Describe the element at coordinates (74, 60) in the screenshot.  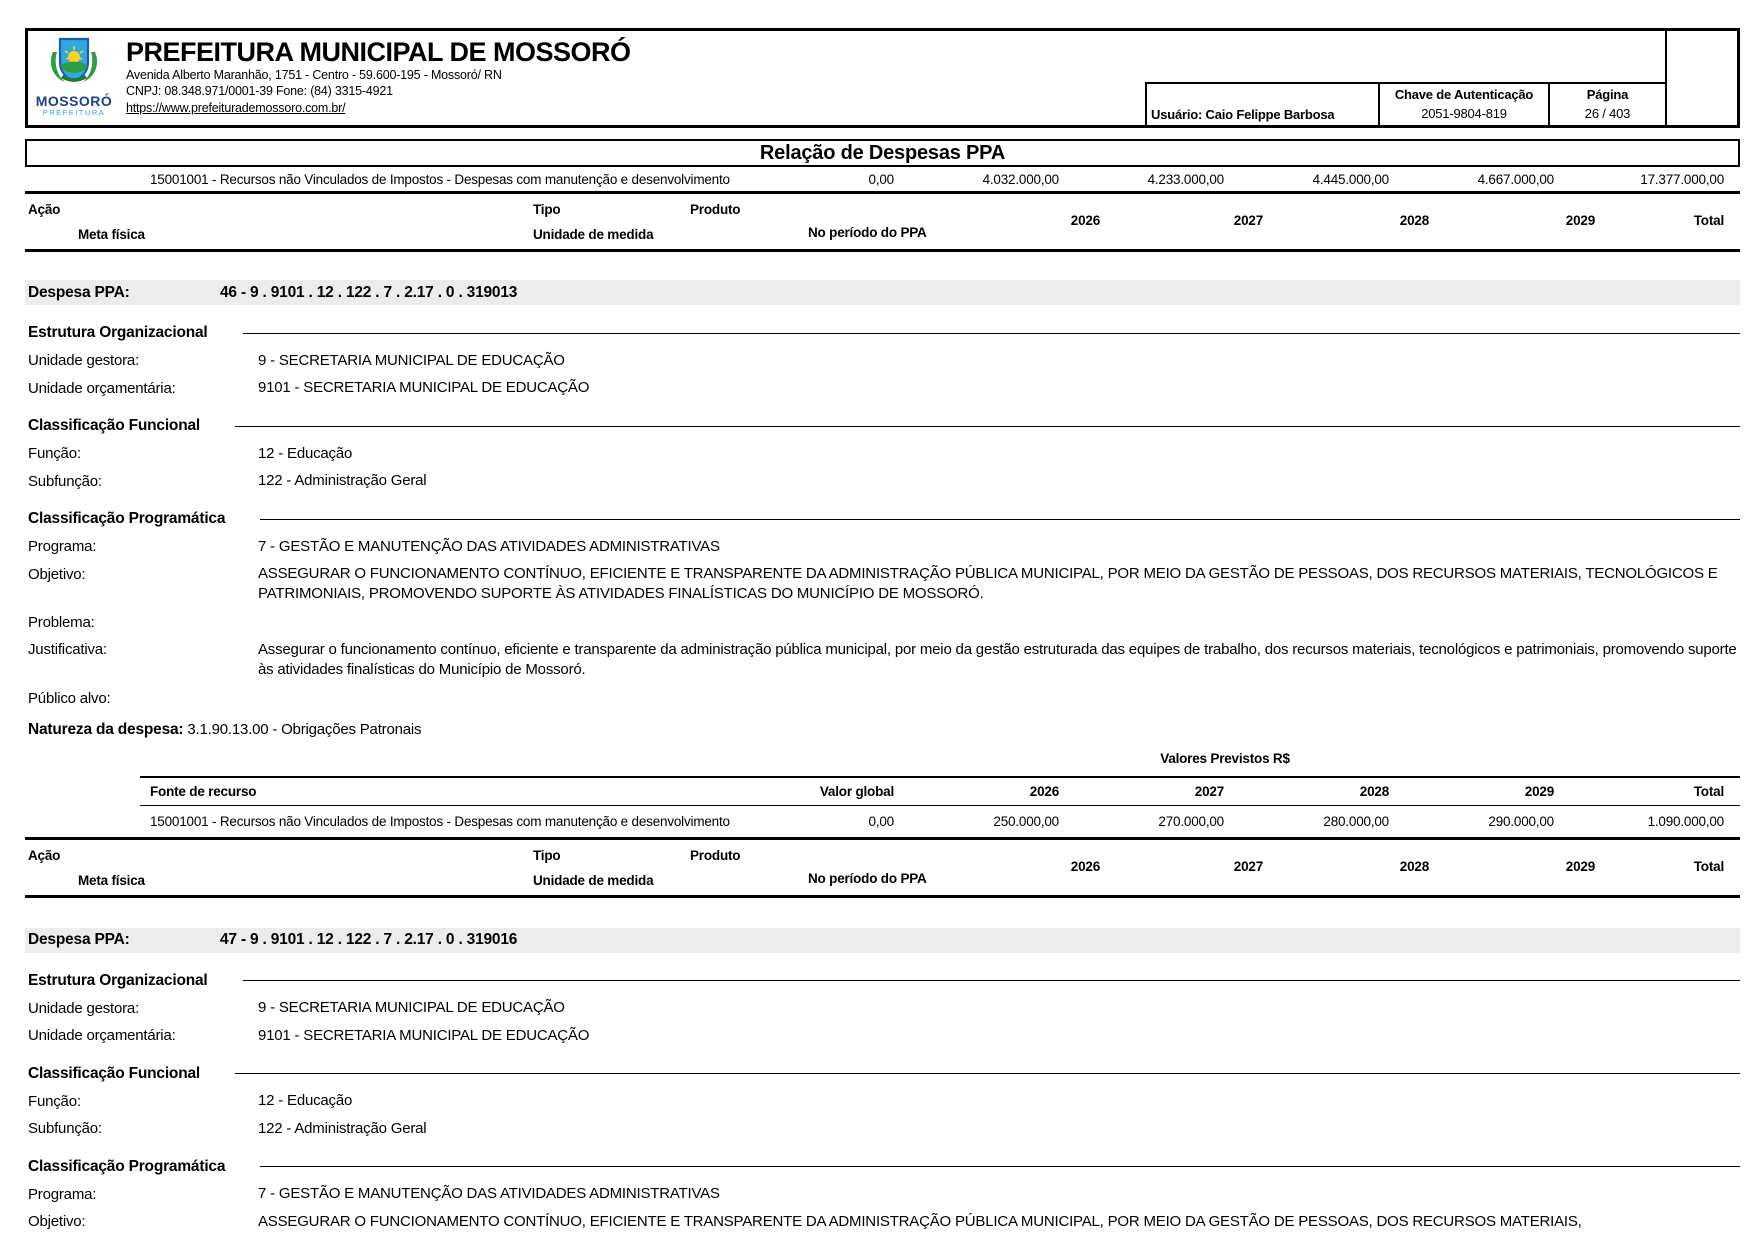
I see `city-crest-icon` at that location.